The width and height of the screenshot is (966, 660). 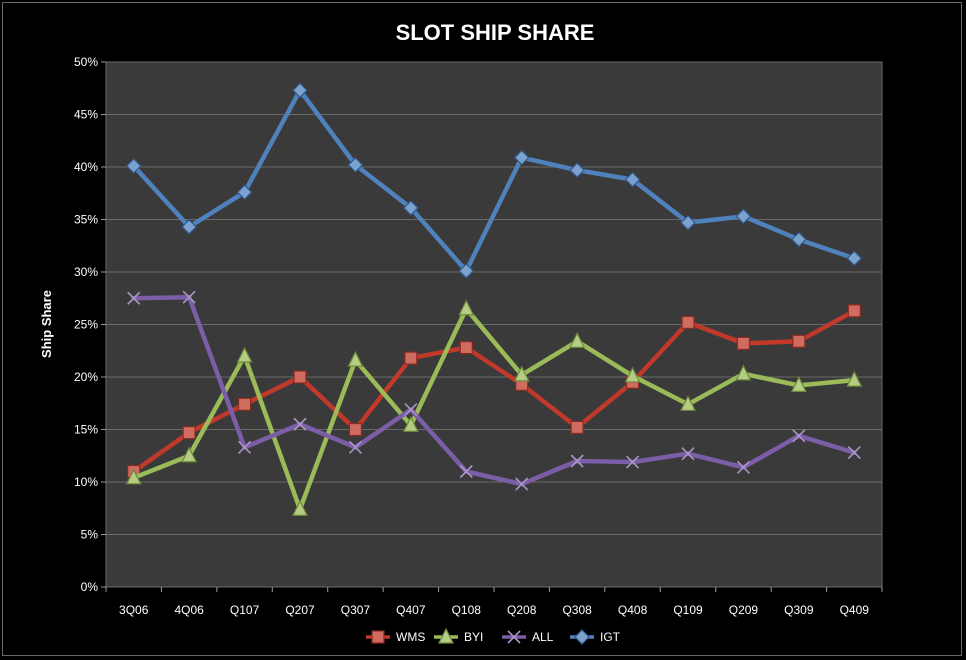 I want to click on y-tick-label: 5%, so click(x=90, y=535).